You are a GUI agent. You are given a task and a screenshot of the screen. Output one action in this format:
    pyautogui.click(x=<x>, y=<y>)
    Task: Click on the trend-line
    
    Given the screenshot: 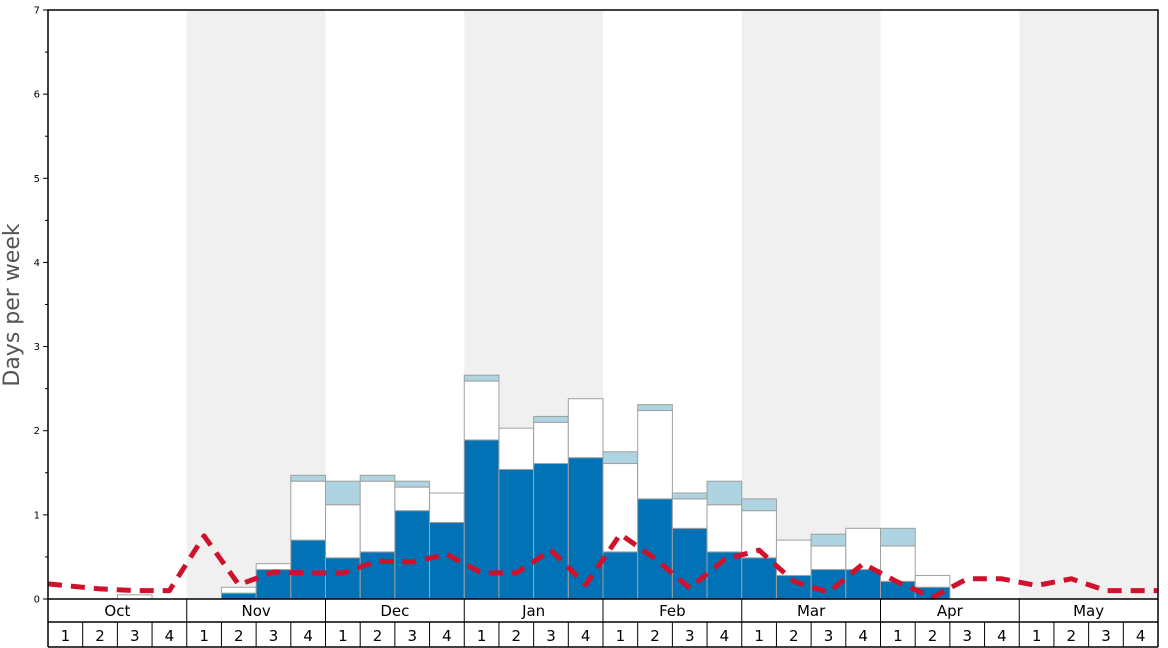 What is the action you would take?
    pyautogui.click(x=602, y=565)
    